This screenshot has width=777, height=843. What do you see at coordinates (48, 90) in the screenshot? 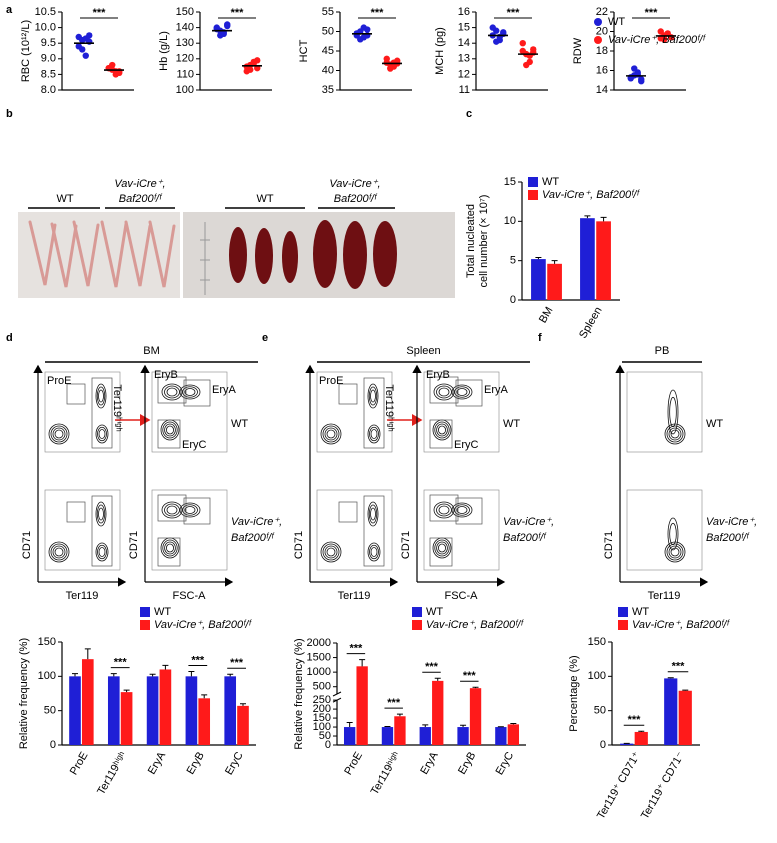
I see `y-tick-label: 8.0` at bounding box center [48, 90].